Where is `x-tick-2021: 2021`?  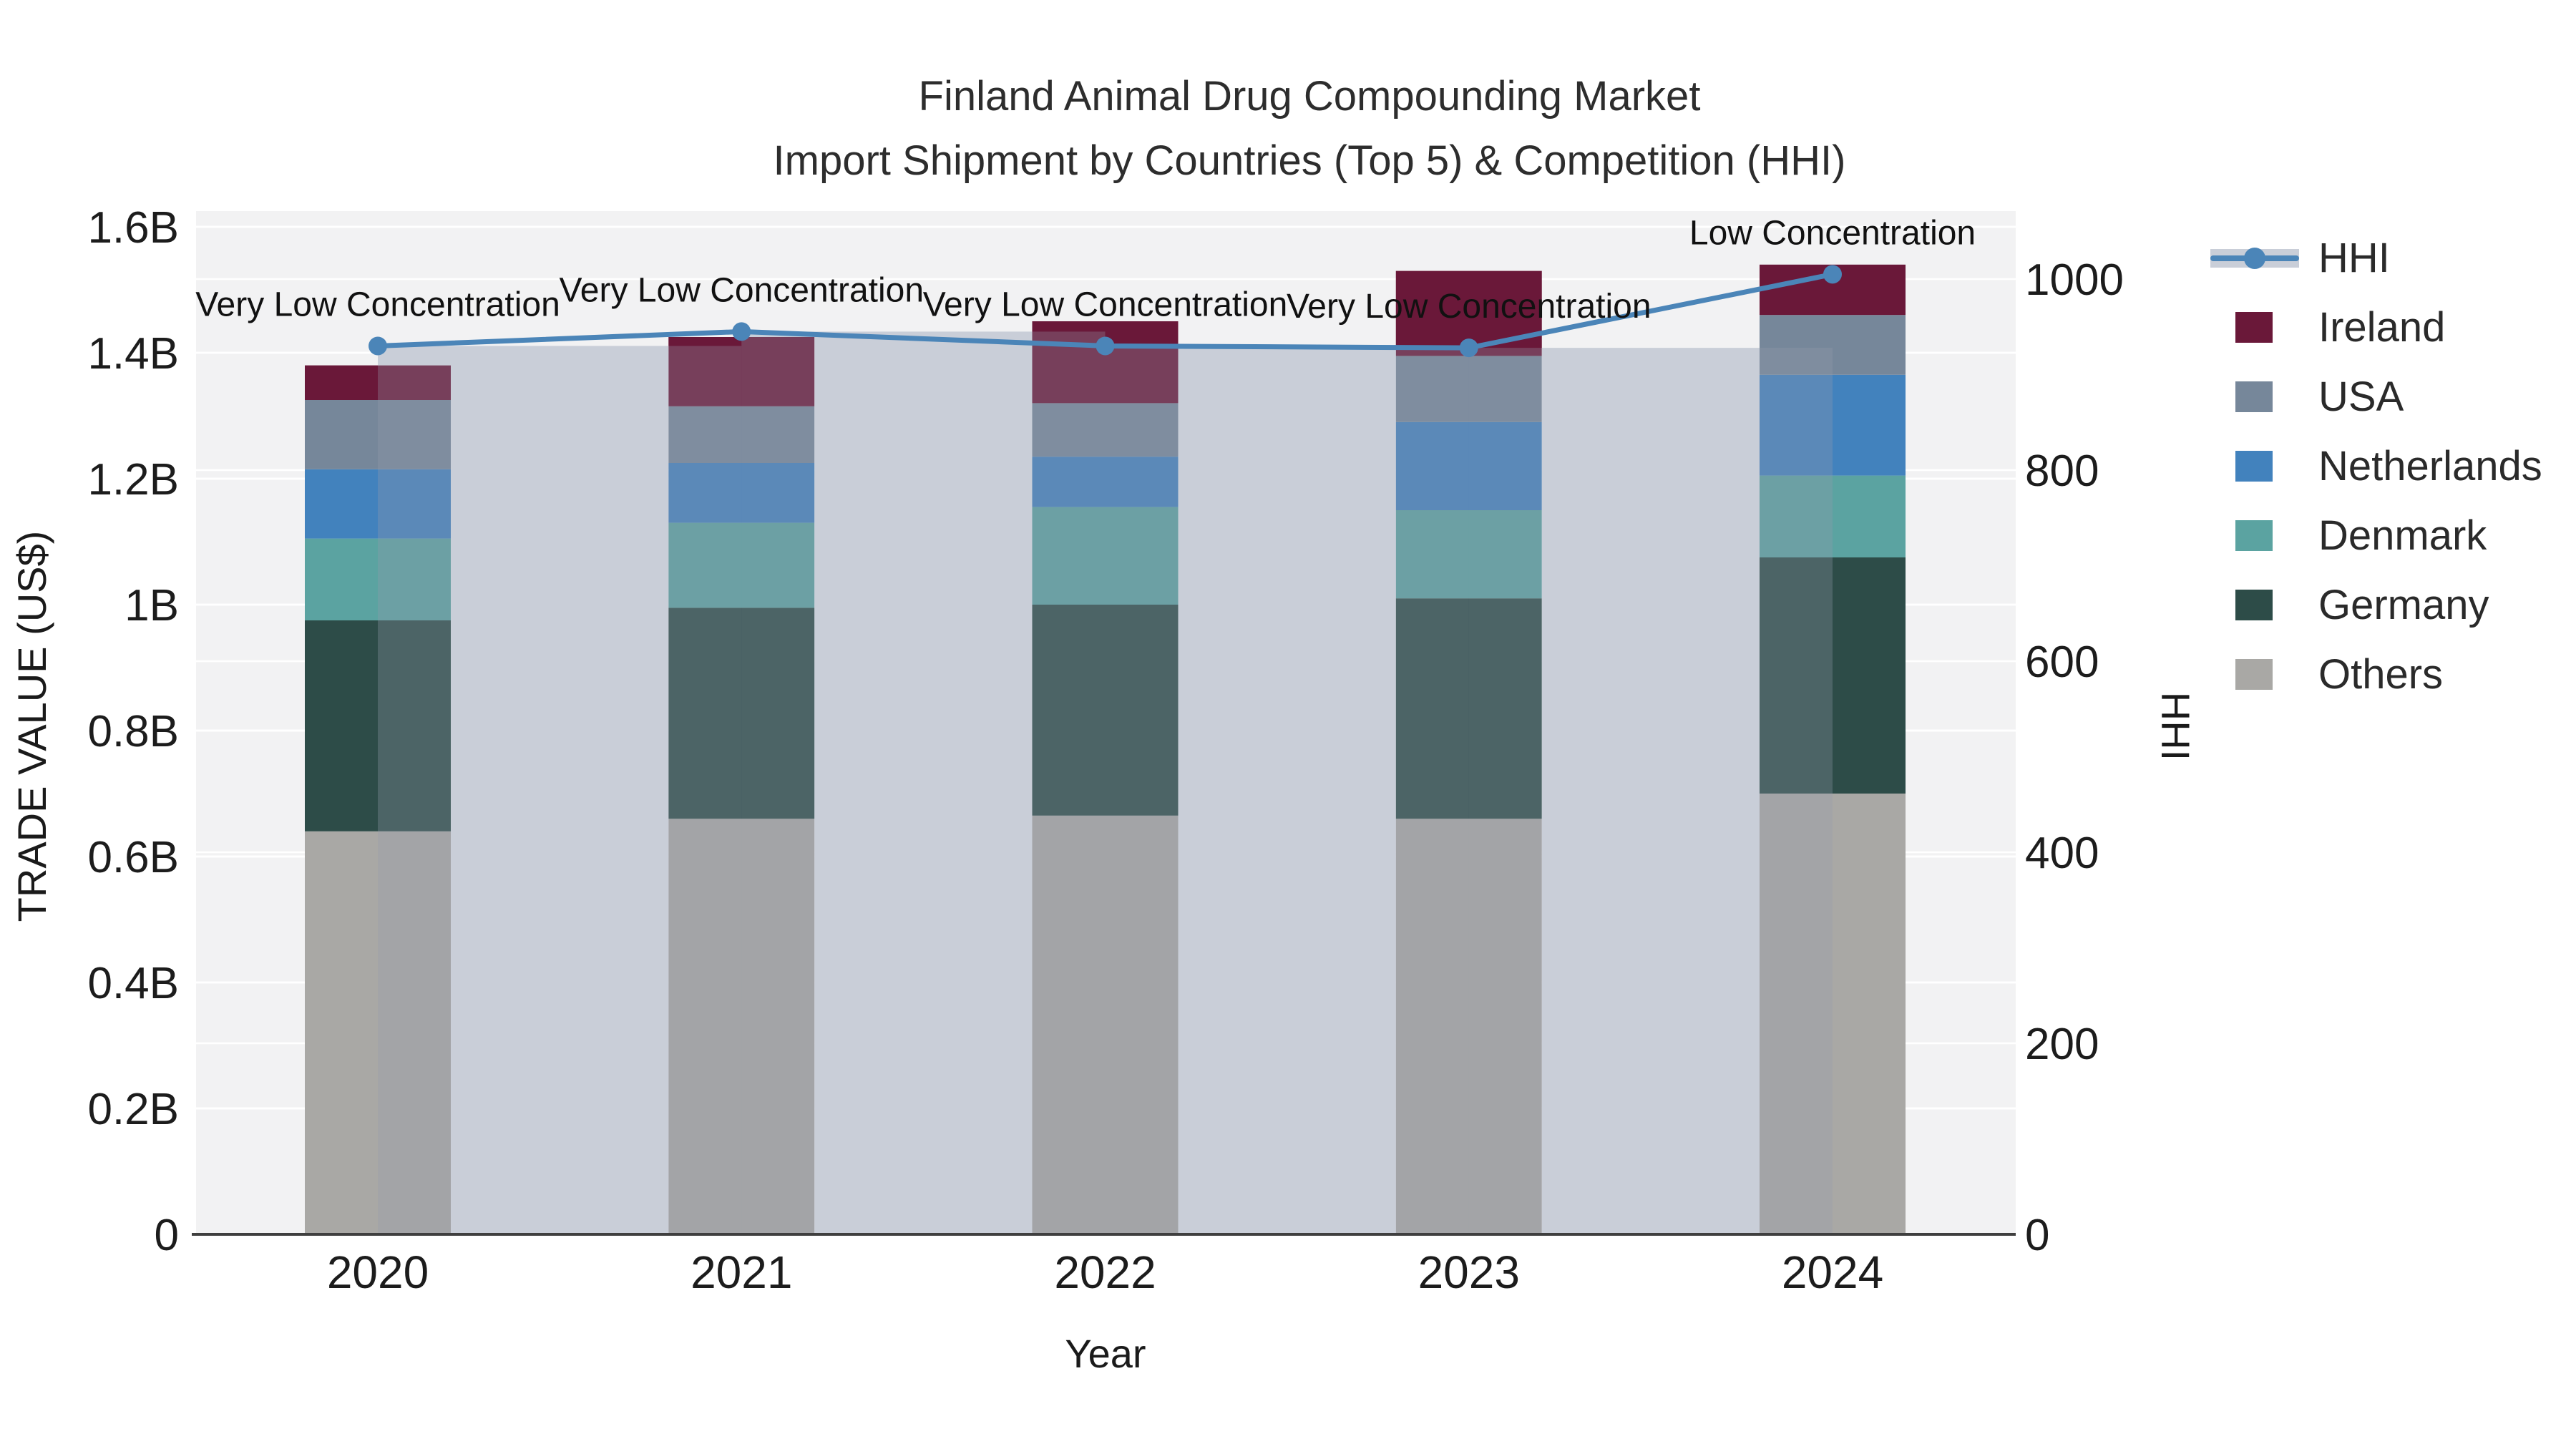 x-tick-2021: 2021 is located at coordinates (741, 1272).